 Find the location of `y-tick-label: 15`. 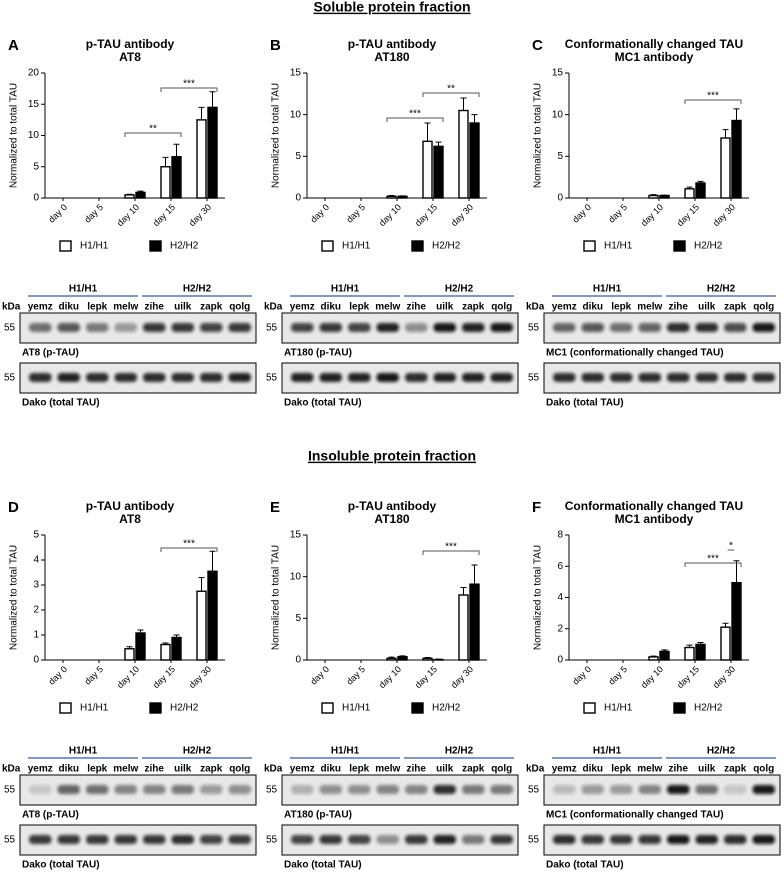

y-tick-label: 15 is located at coordinates (296, 73).